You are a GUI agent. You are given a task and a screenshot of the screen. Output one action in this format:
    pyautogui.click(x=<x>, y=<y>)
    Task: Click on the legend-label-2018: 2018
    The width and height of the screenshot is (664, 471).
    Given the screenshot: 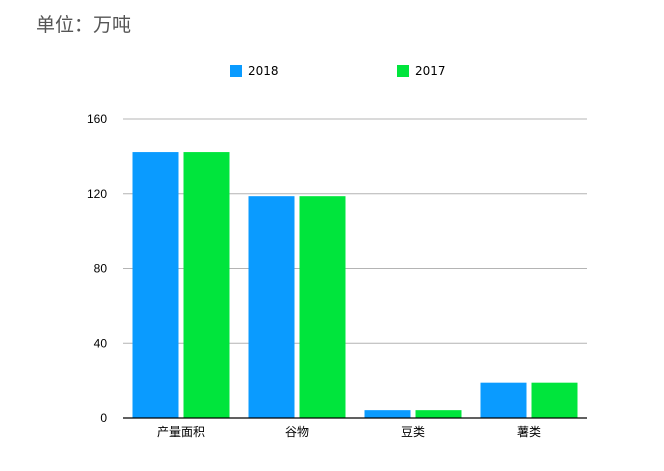 What is the action you would take?
    pyautogui.click(x=263, y=71)
    